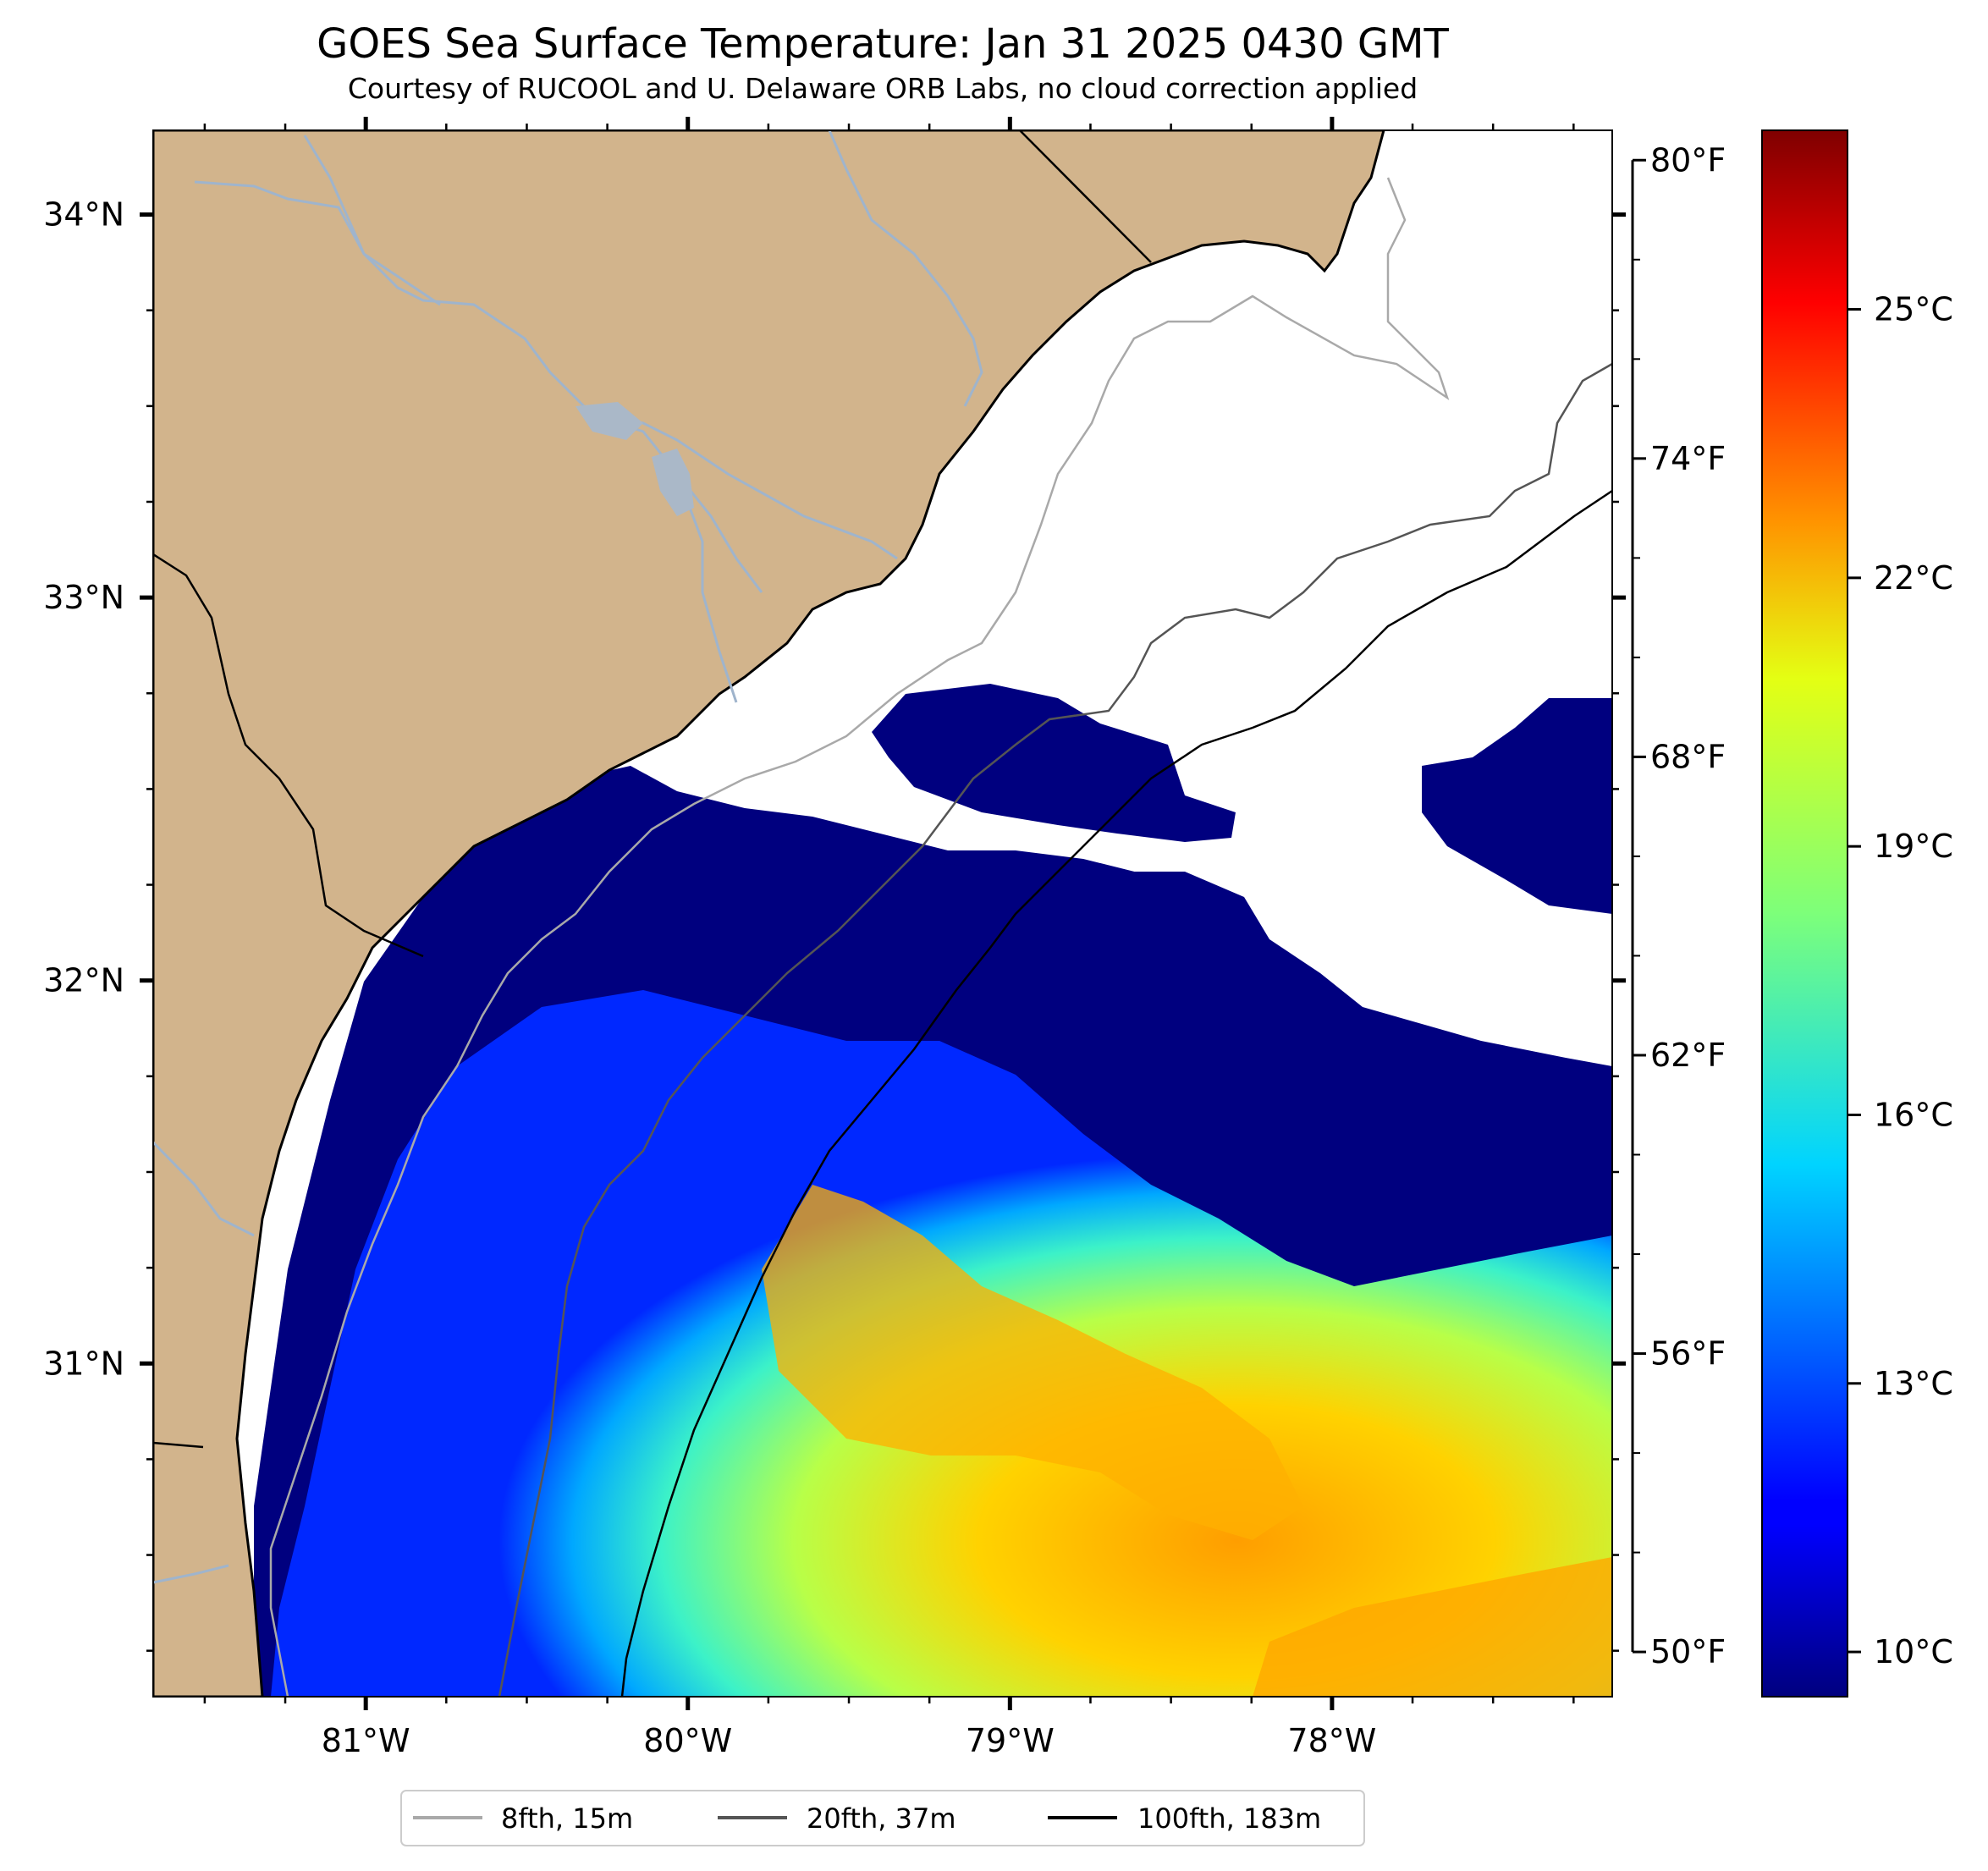 This screenshot has height=1871, width=1988. I want to click on fahrenheit-tick-label: 68°F, so click(1688, 757).